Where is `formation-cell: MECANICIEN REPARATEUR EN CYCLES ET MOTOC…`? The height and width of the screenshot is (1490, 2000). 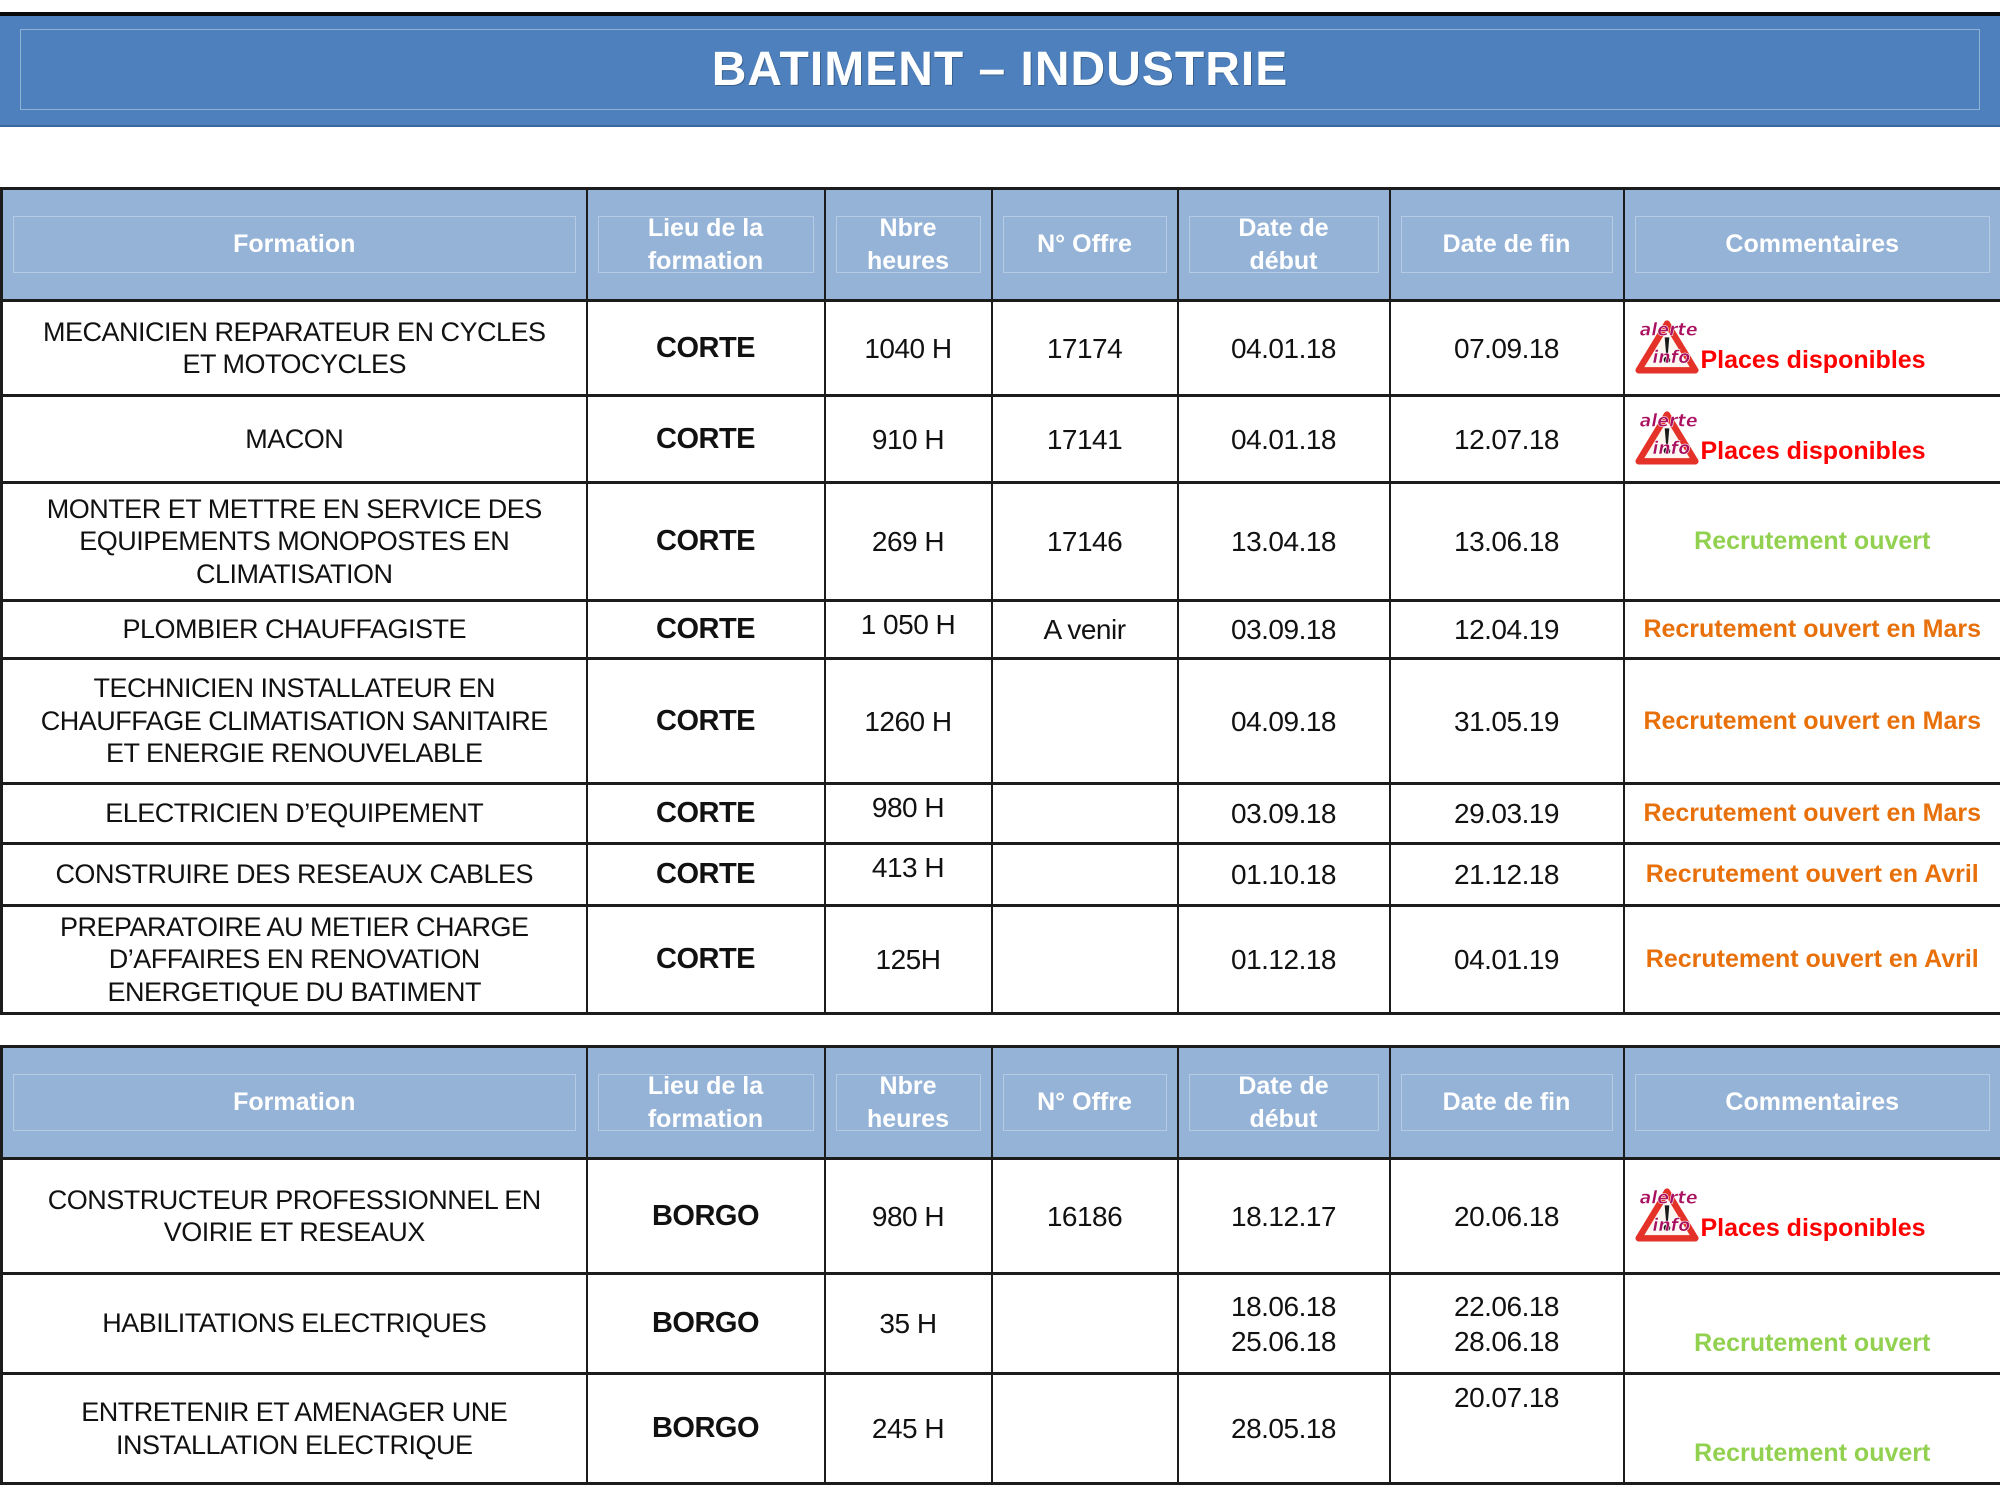
formation-cell: MECANICIEN REPARATEUR EN CYCLES ET MOTOC… is located at coordinates (294, 348).